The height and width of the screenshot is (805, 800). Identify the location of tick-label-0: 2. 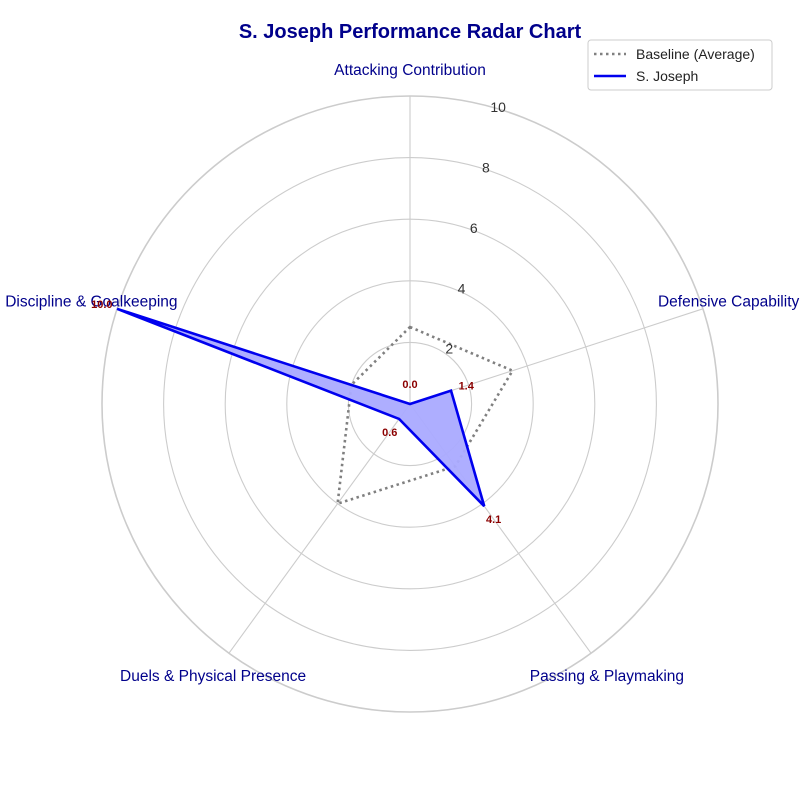
(449, 349).